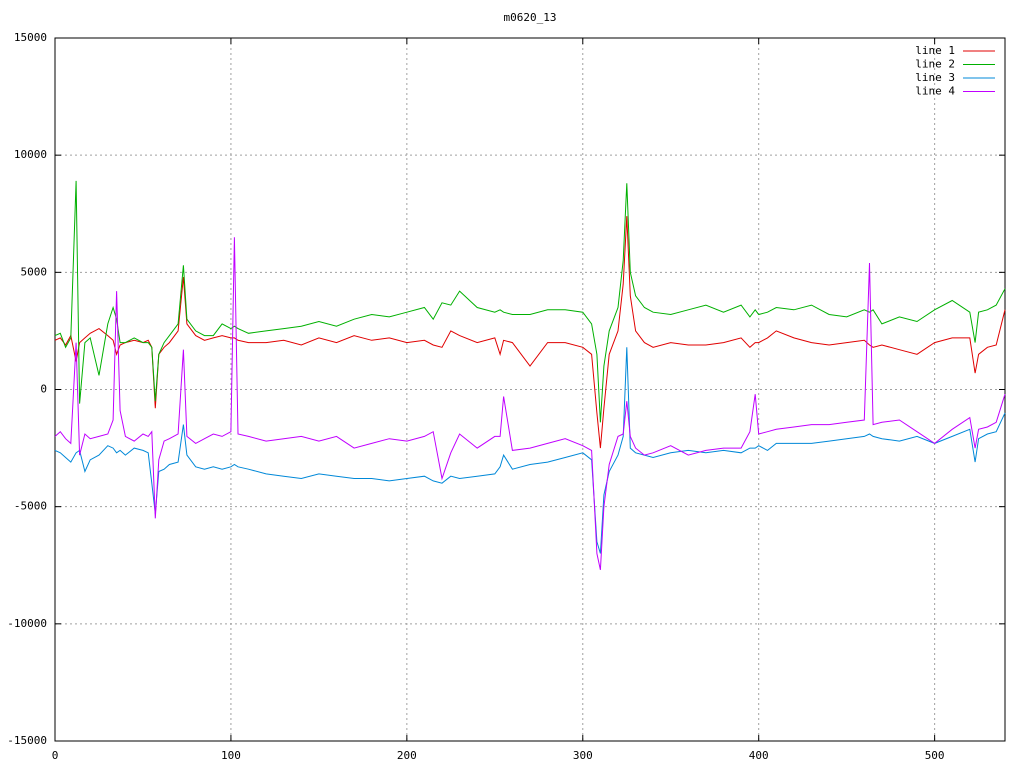 The height and width of the screenshot is (768, 1024). Describe the element at coordinates (583, 755) in the screenshot. I see `x-tick-label: 300` at that location.